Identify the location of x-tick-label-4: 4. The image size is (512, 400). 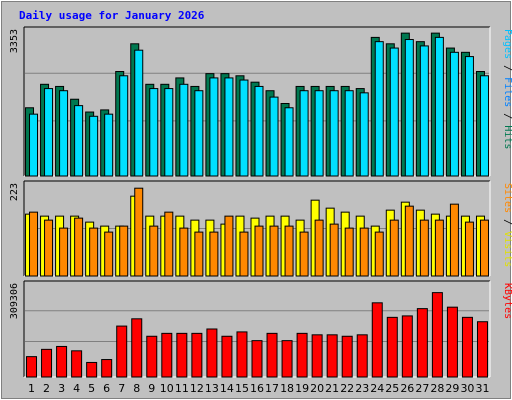
(76, 388).